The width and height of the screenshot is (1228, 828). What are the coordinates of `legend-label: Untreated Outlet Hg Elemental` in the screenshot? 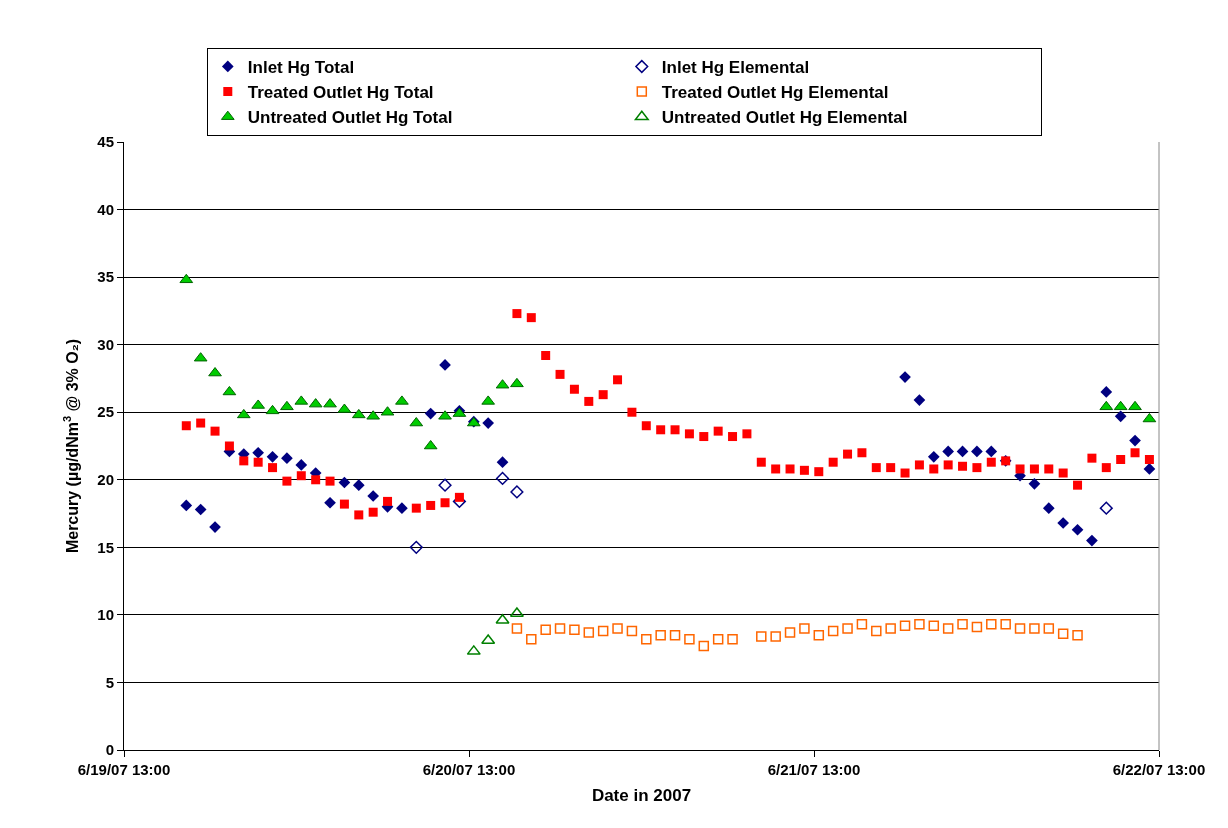 It's located at (784, 118).